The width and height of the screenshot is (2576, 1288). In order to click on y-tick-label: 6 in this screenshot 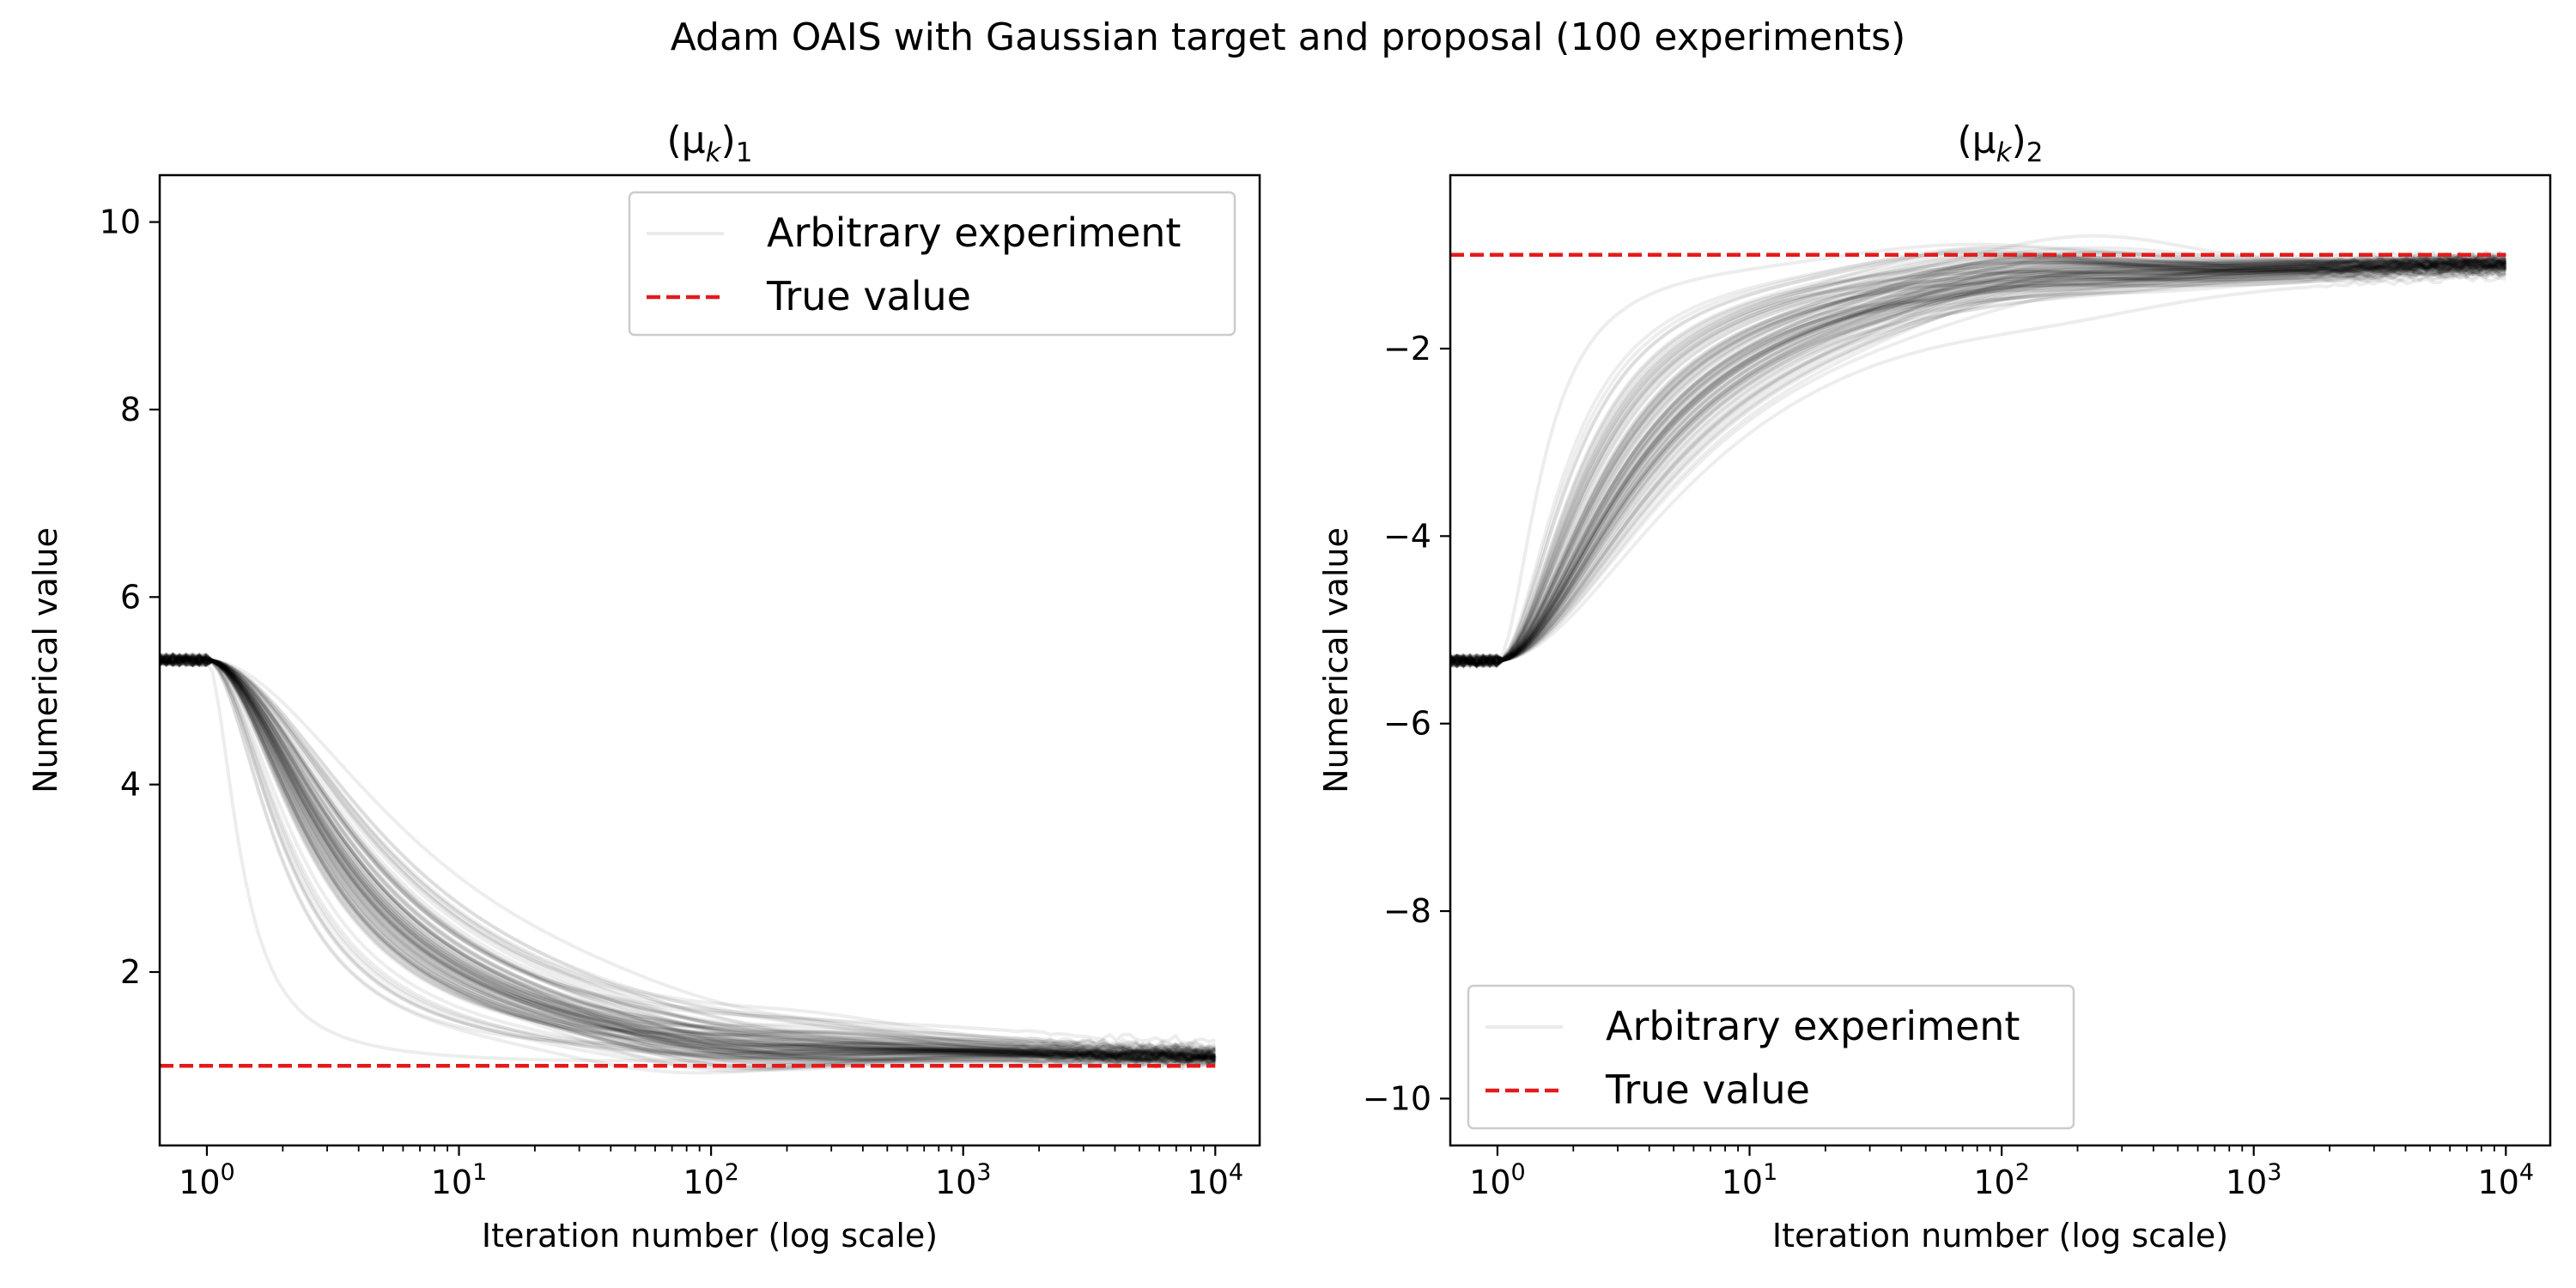, I will do `click(130, 597)`.